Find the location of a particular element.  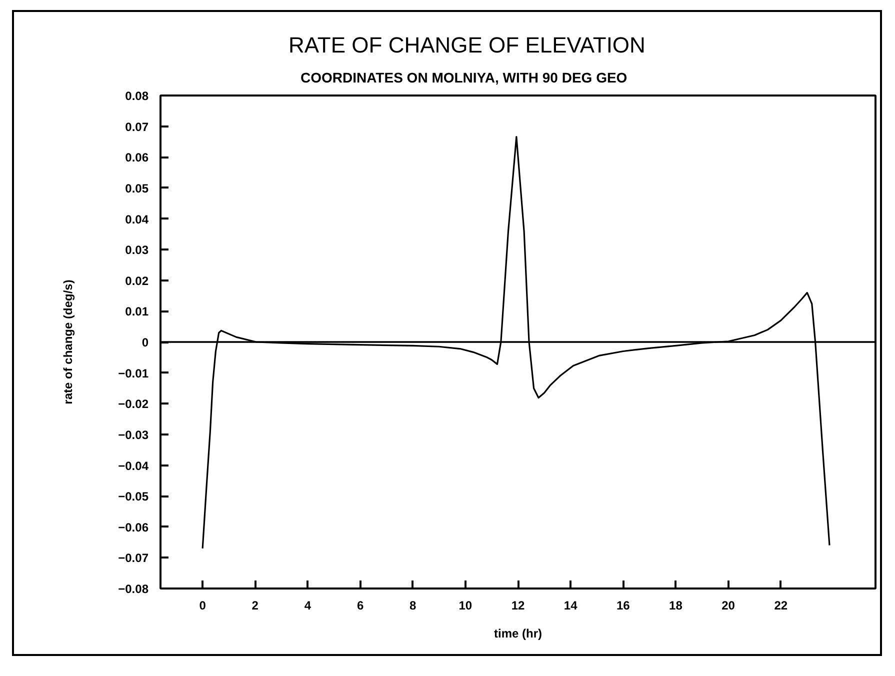

y-tick-label: −0.08 is located at coordinates (133, 589).